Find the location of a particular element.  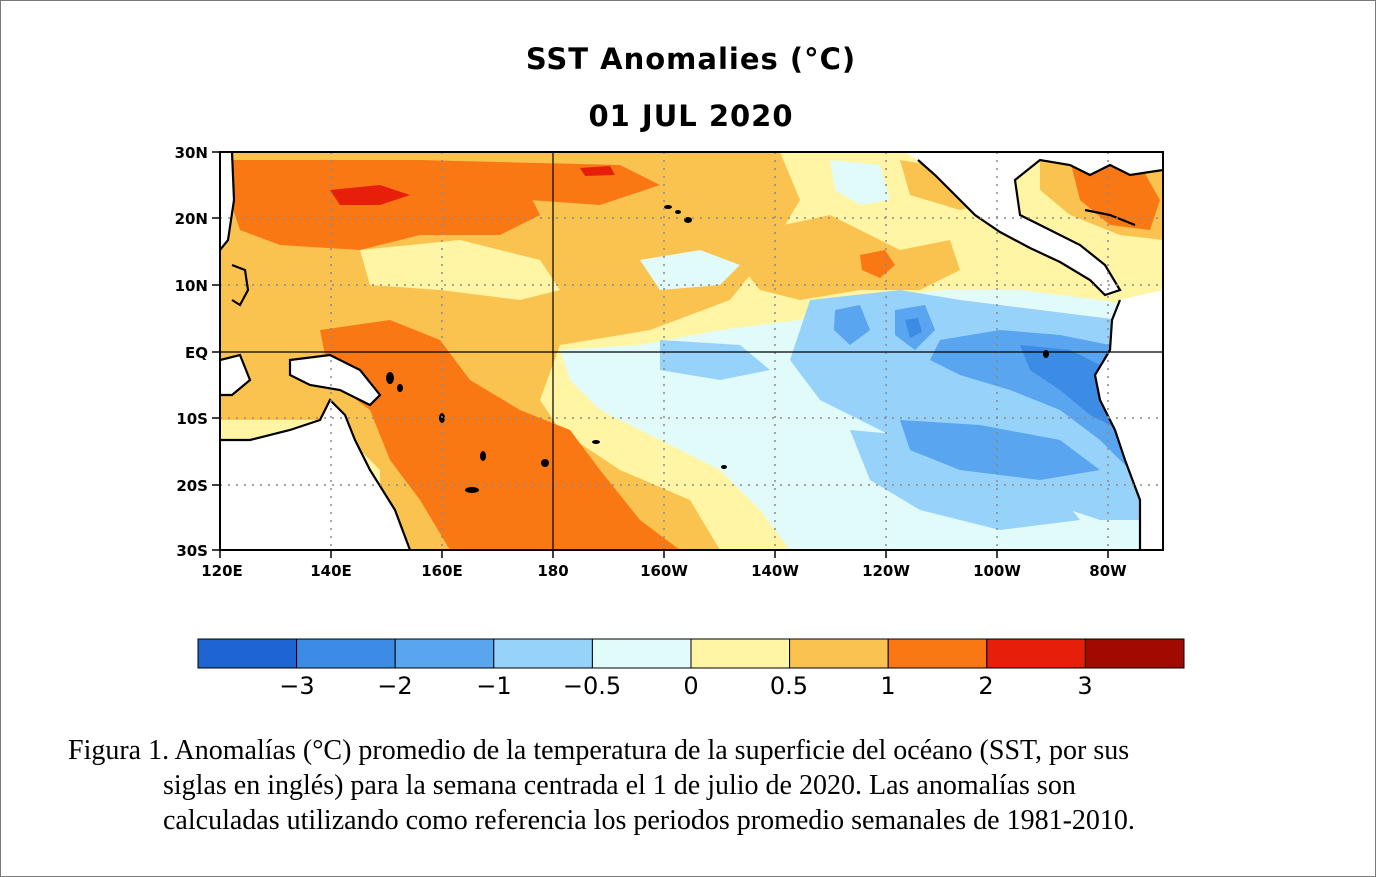

field-neg05-south is located at coordinates (965, 480).